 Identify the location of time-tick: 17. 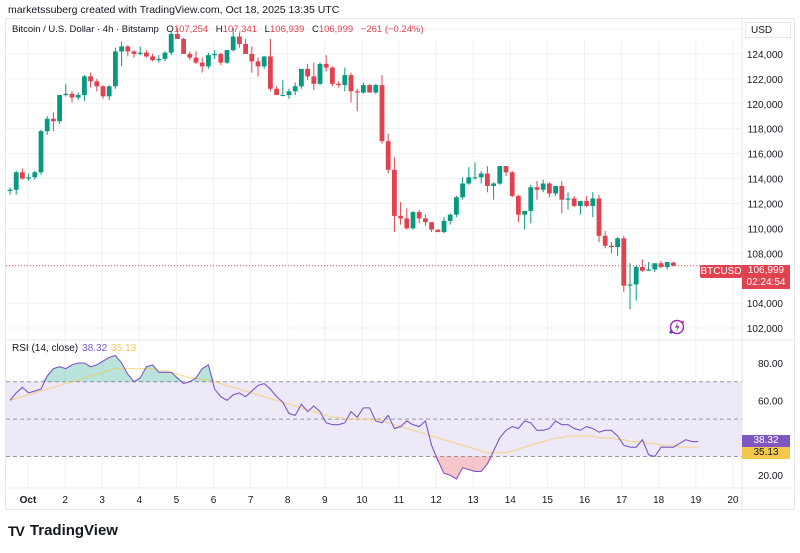
(622, 500).